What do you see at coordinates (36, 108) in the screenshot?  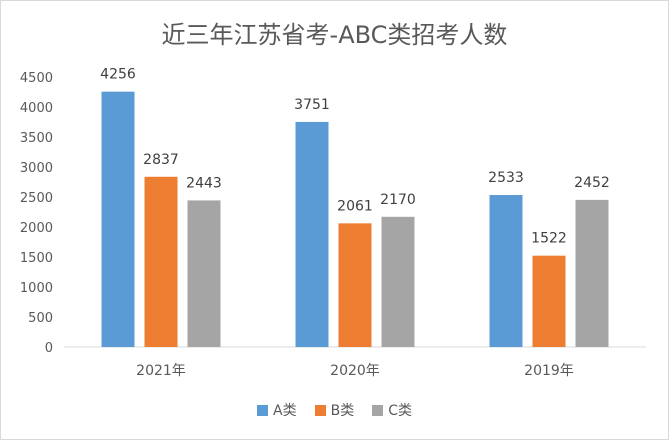 I see `y-tick-label: 4000` at bounding box center [36, 108].